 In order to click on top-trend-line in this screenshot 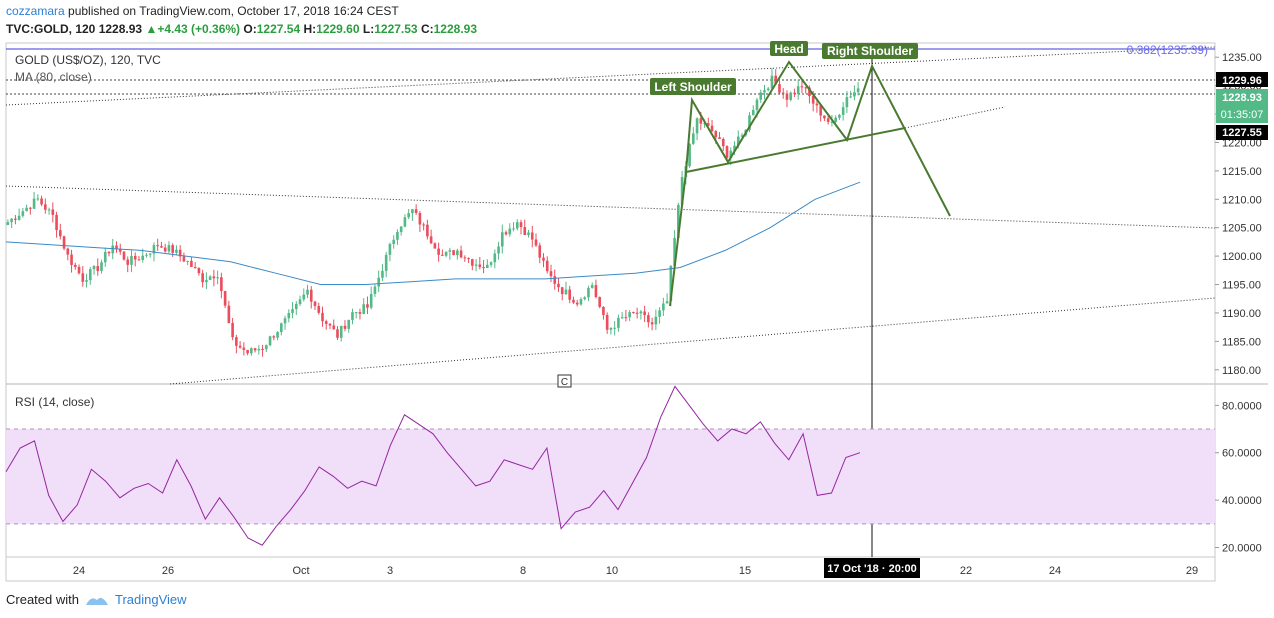, I will do `click(610, 76)`.